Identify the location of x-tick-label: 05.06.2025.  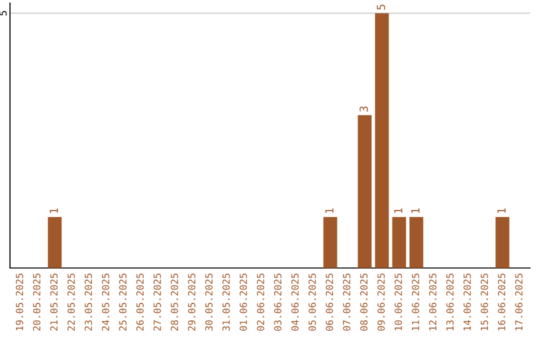
(312, 302).